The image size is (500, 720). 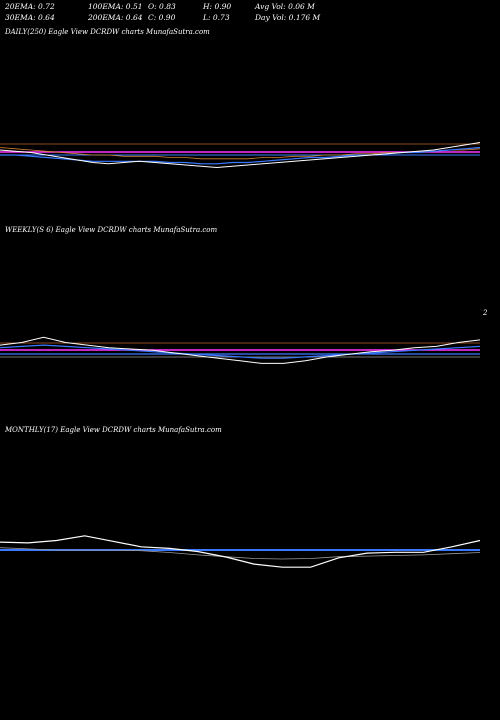 I want to click on stat-close: C: 0.90, so click(x=162, y=17).